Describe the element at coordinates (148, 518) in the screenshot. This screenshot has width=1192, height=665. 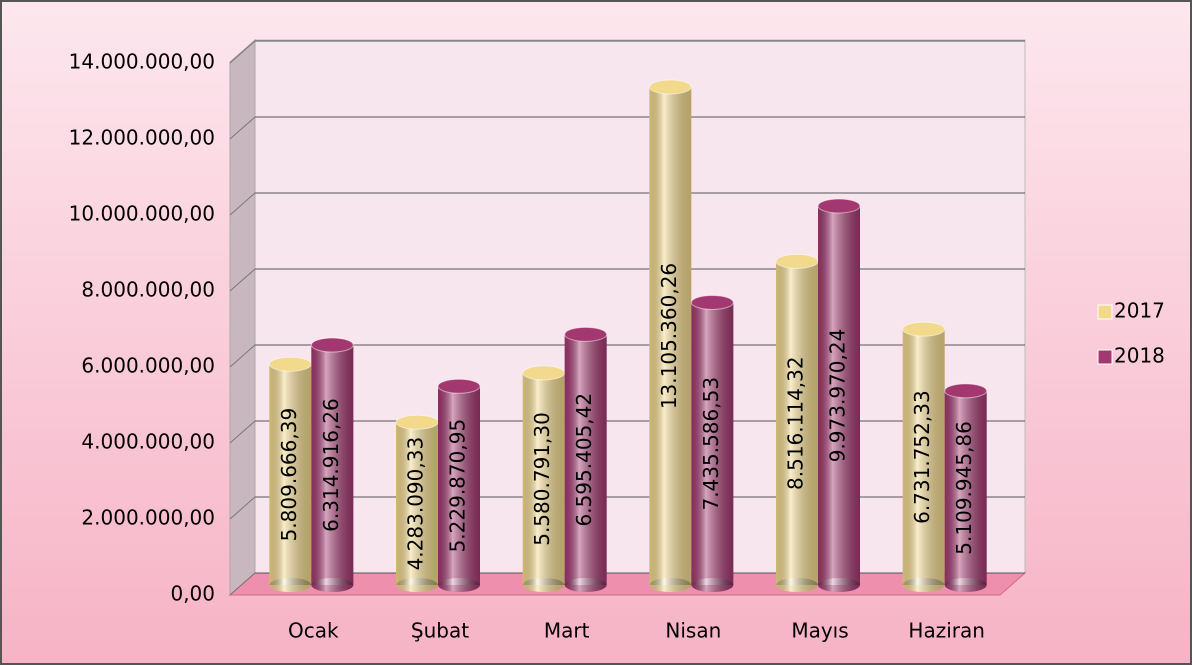
I see `y-tick-label: 2.000.000,00` at that location.